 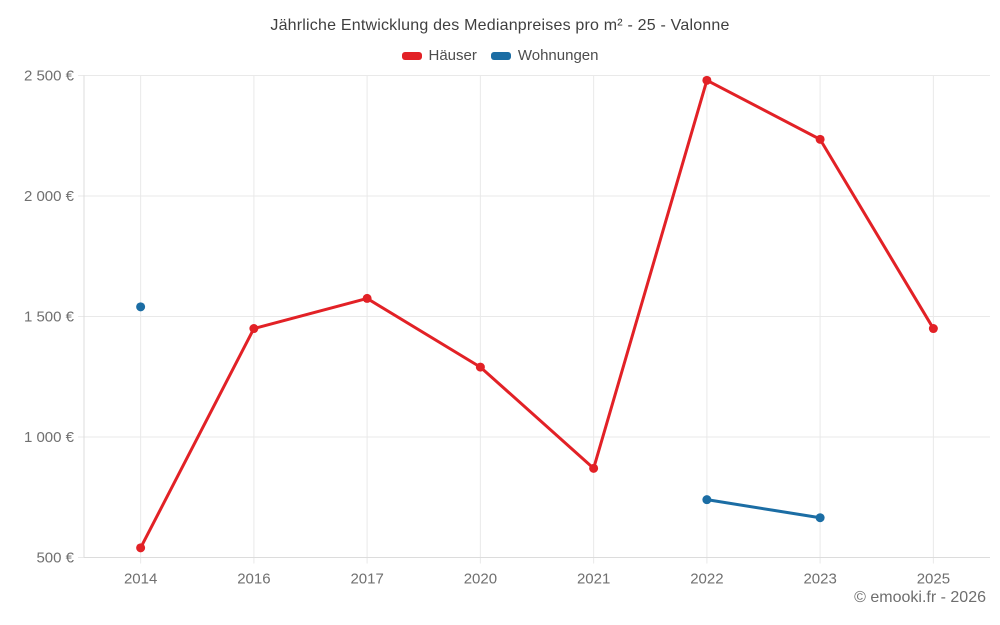 What do you see at coordinates (253, 579) in the screenshot?
I see `x-tick-label: 2016` at bounding box center [253, 579].